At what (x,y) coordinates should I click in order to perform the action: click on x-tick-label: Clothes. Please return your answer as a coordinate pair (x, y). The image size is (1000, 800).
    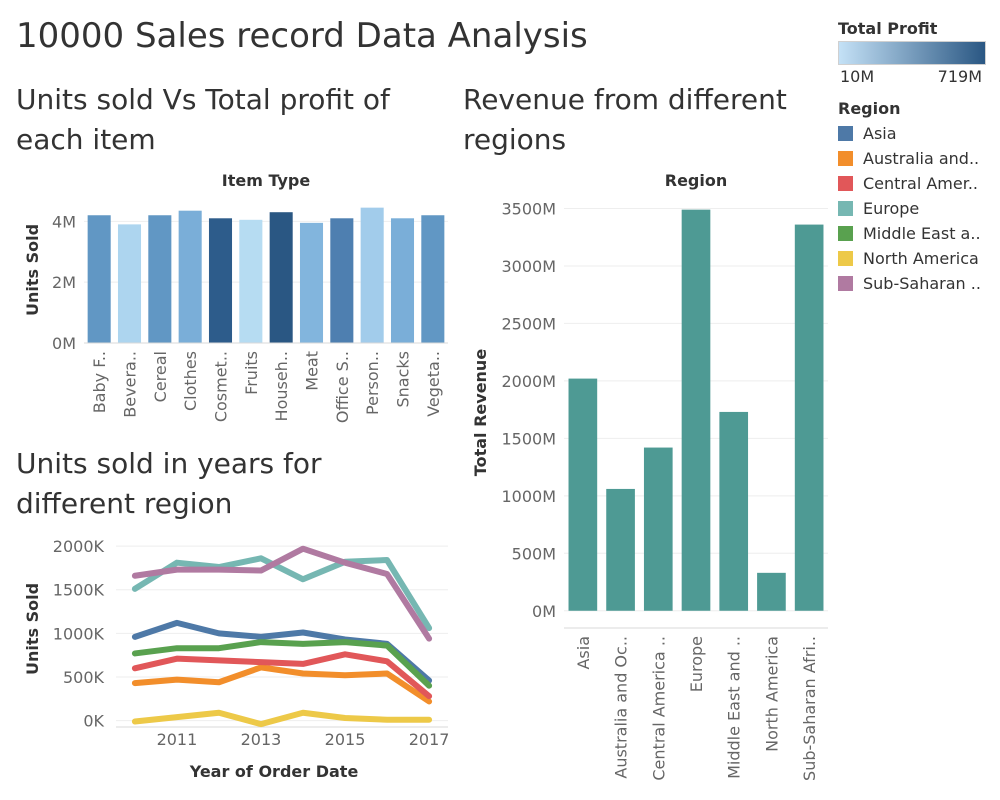
    Looking at the image, I should click on (190, 381).